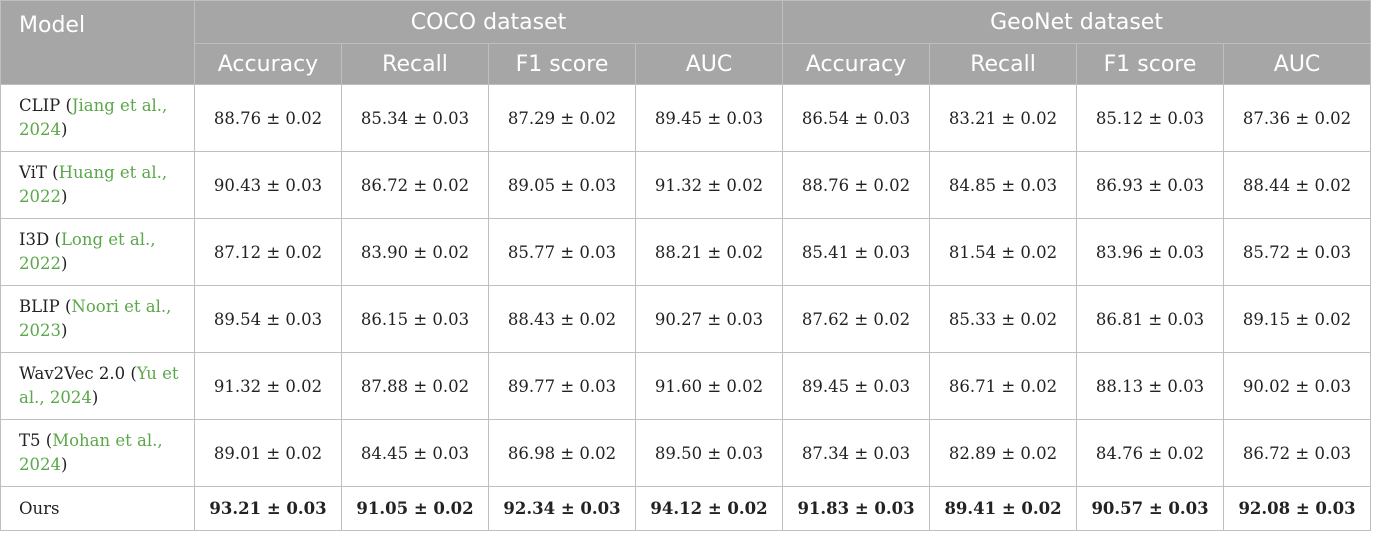 The height and width of the screenshot is (547, 1375). What do you see at coordinates (268, 185) in the screenshot?
I see `metric-value-cell: 90.43 ± 0.03` at bounding box center [268, 185].